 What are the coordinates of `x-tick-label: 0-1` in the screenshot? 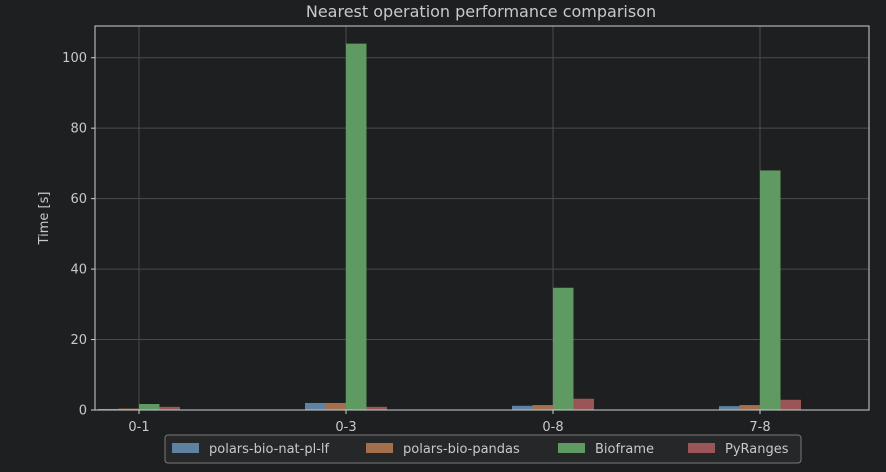 It's located at (138, 427).